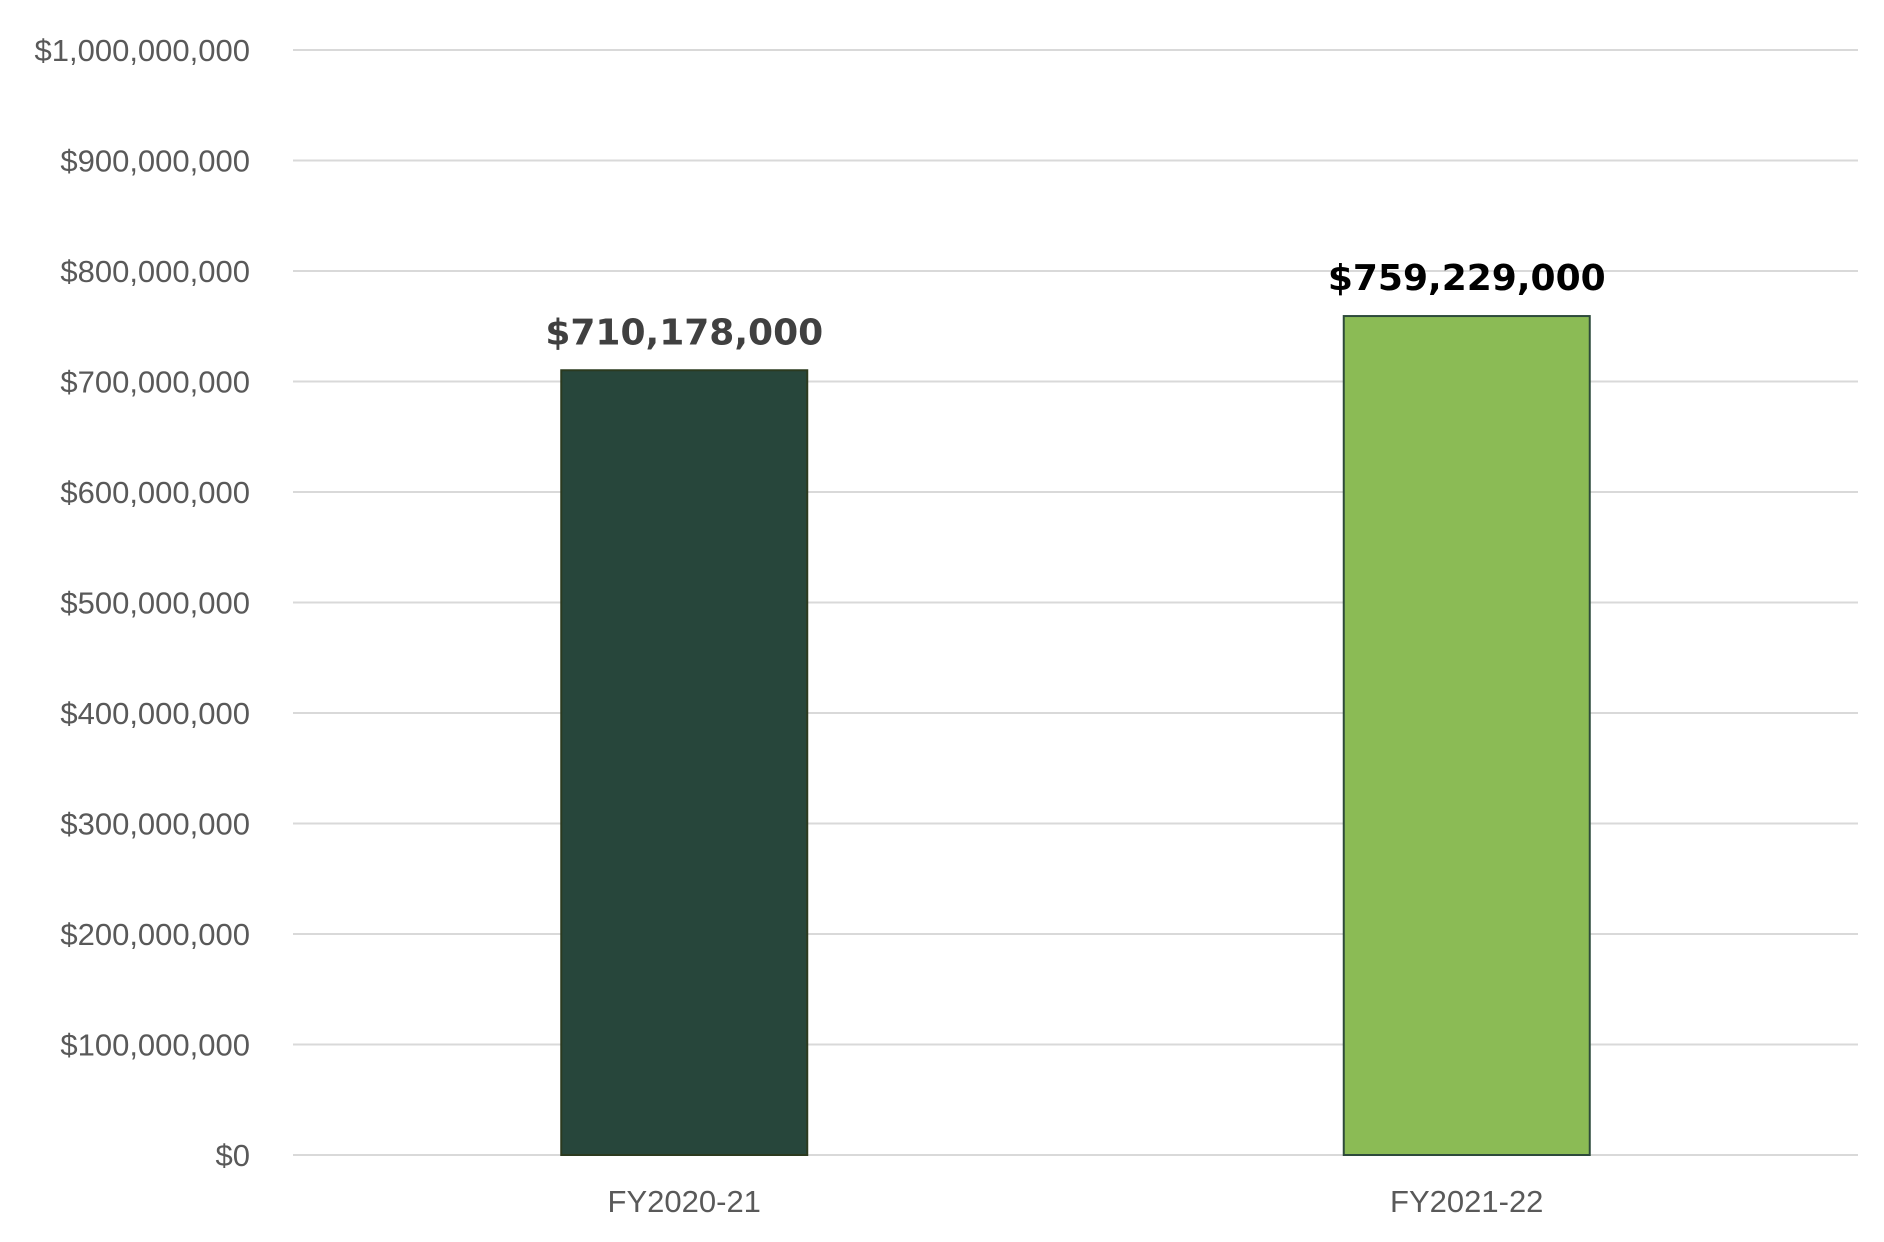 This screenshot has width=1884, height=1242. What do you see at coordinates (233, 1155) in the screenshot?
I see `y-tick-label: $0` at bounding box center [233, 1155].